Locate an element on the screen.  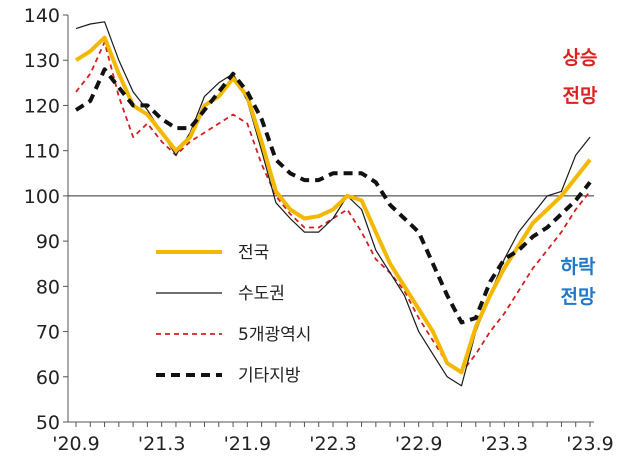
y-tick-label: 50 is located at coordinates (48, 423).